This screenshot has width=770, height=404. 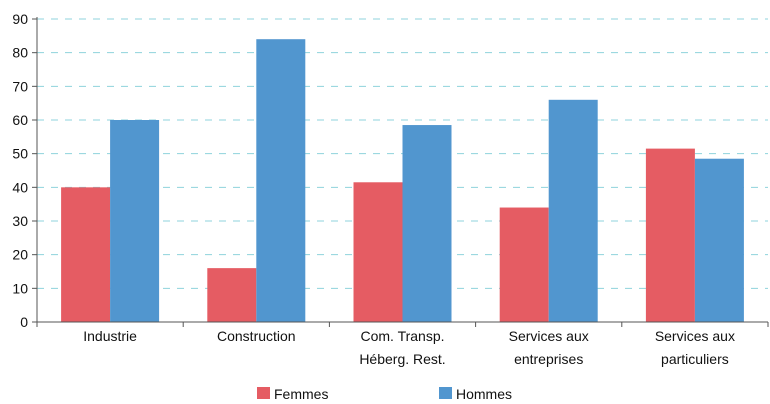 I want to click on y-tick-label: 40, so click(x=20, y=187).